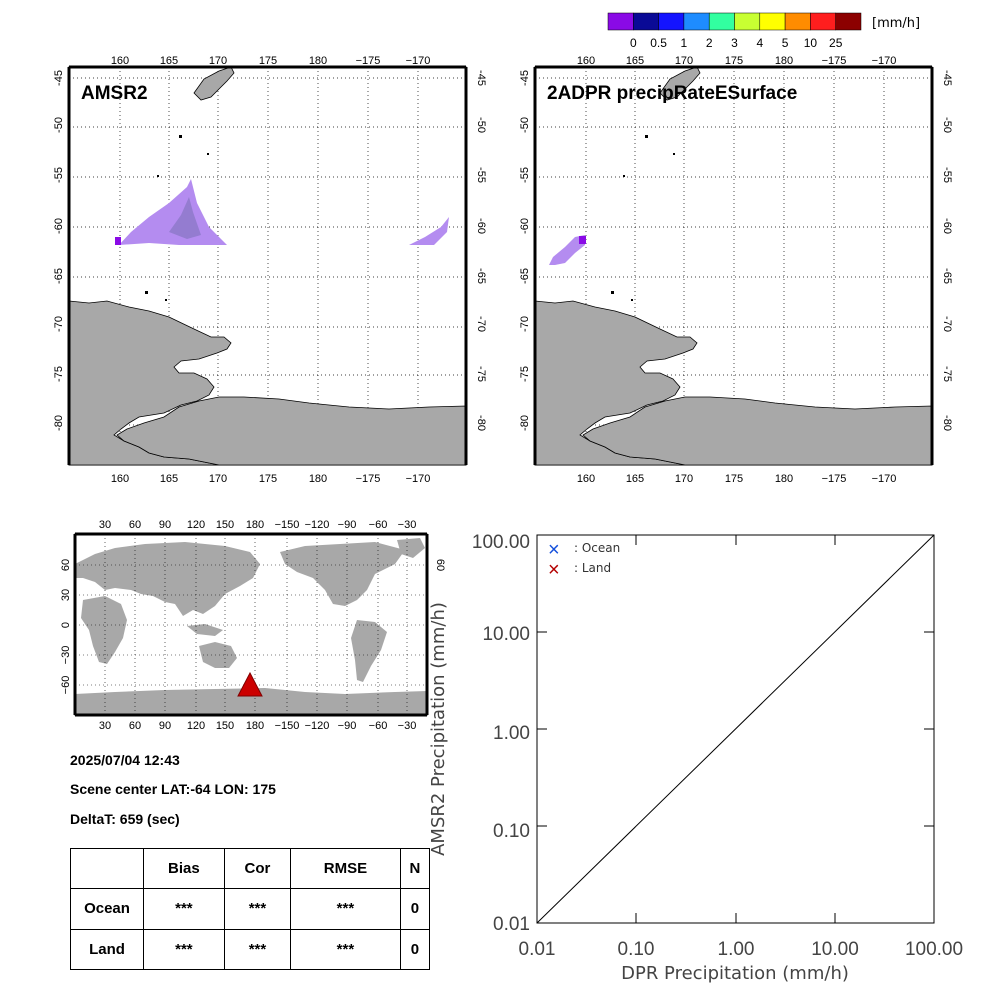  I want to click on south-america-landmass, so click(369, 651).